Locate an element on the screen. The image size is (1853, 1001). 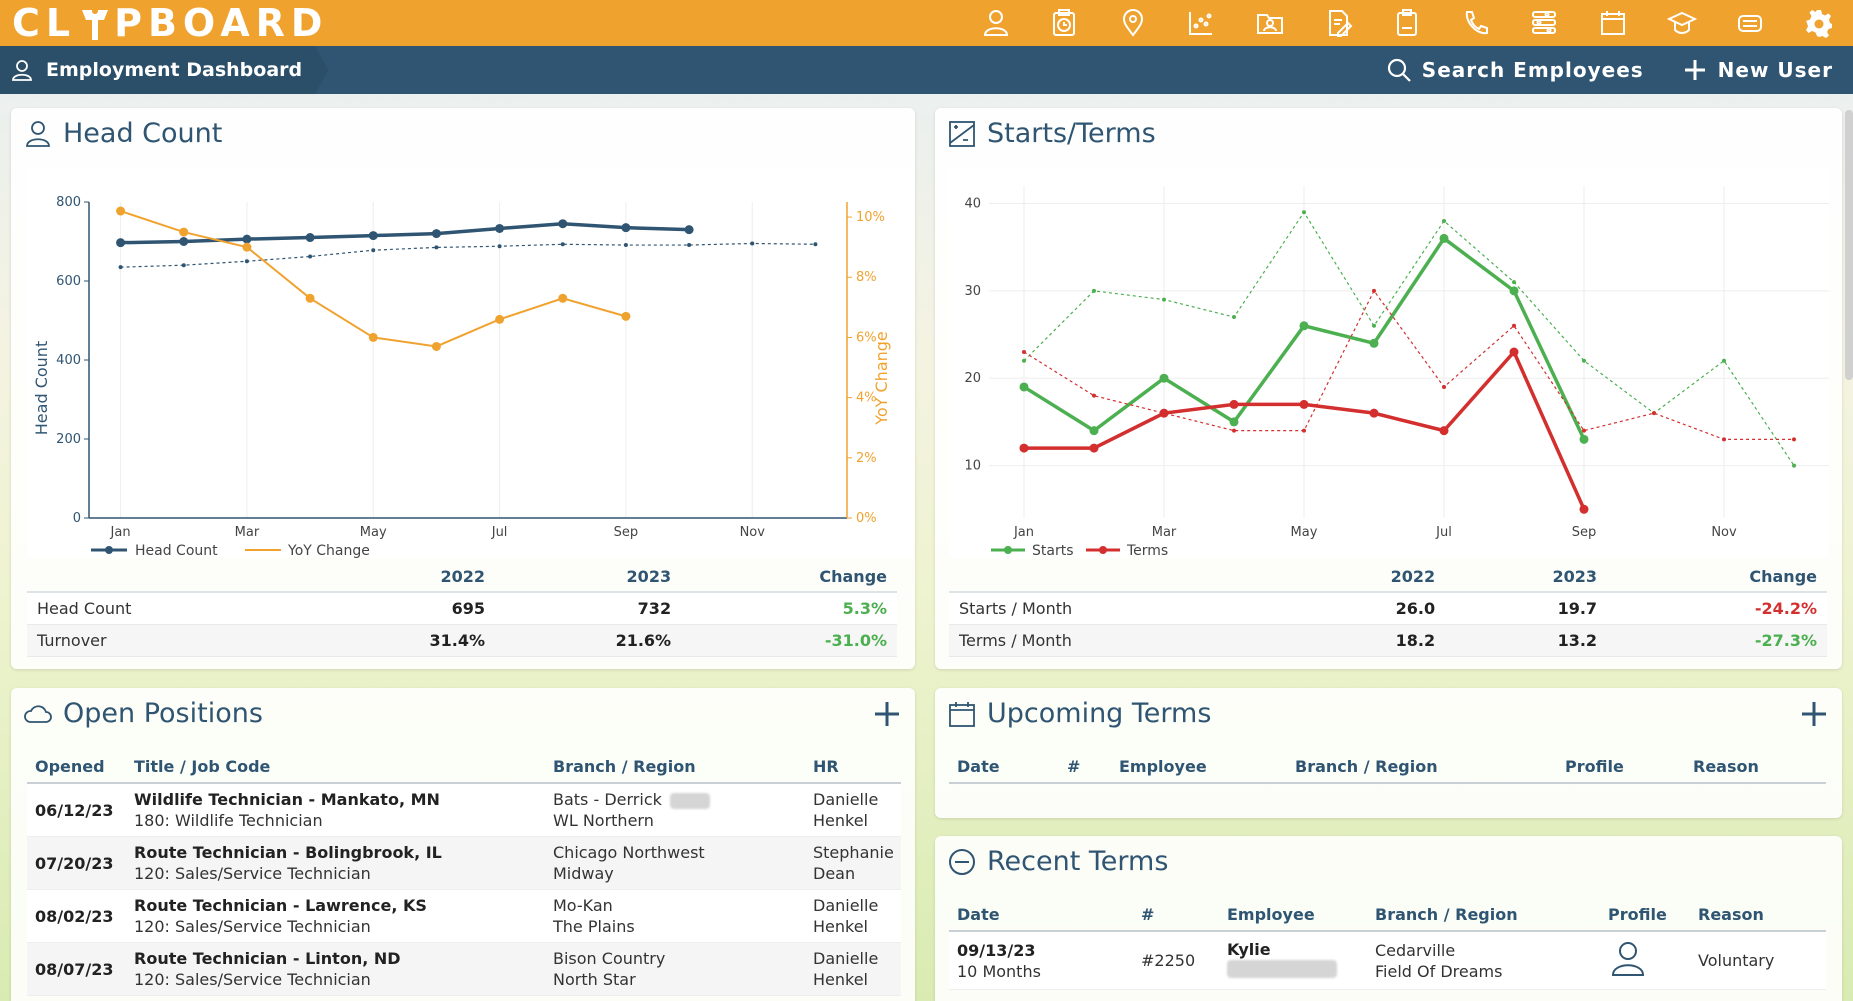
hr-last: Henkel is located at coordinates (840, 820).